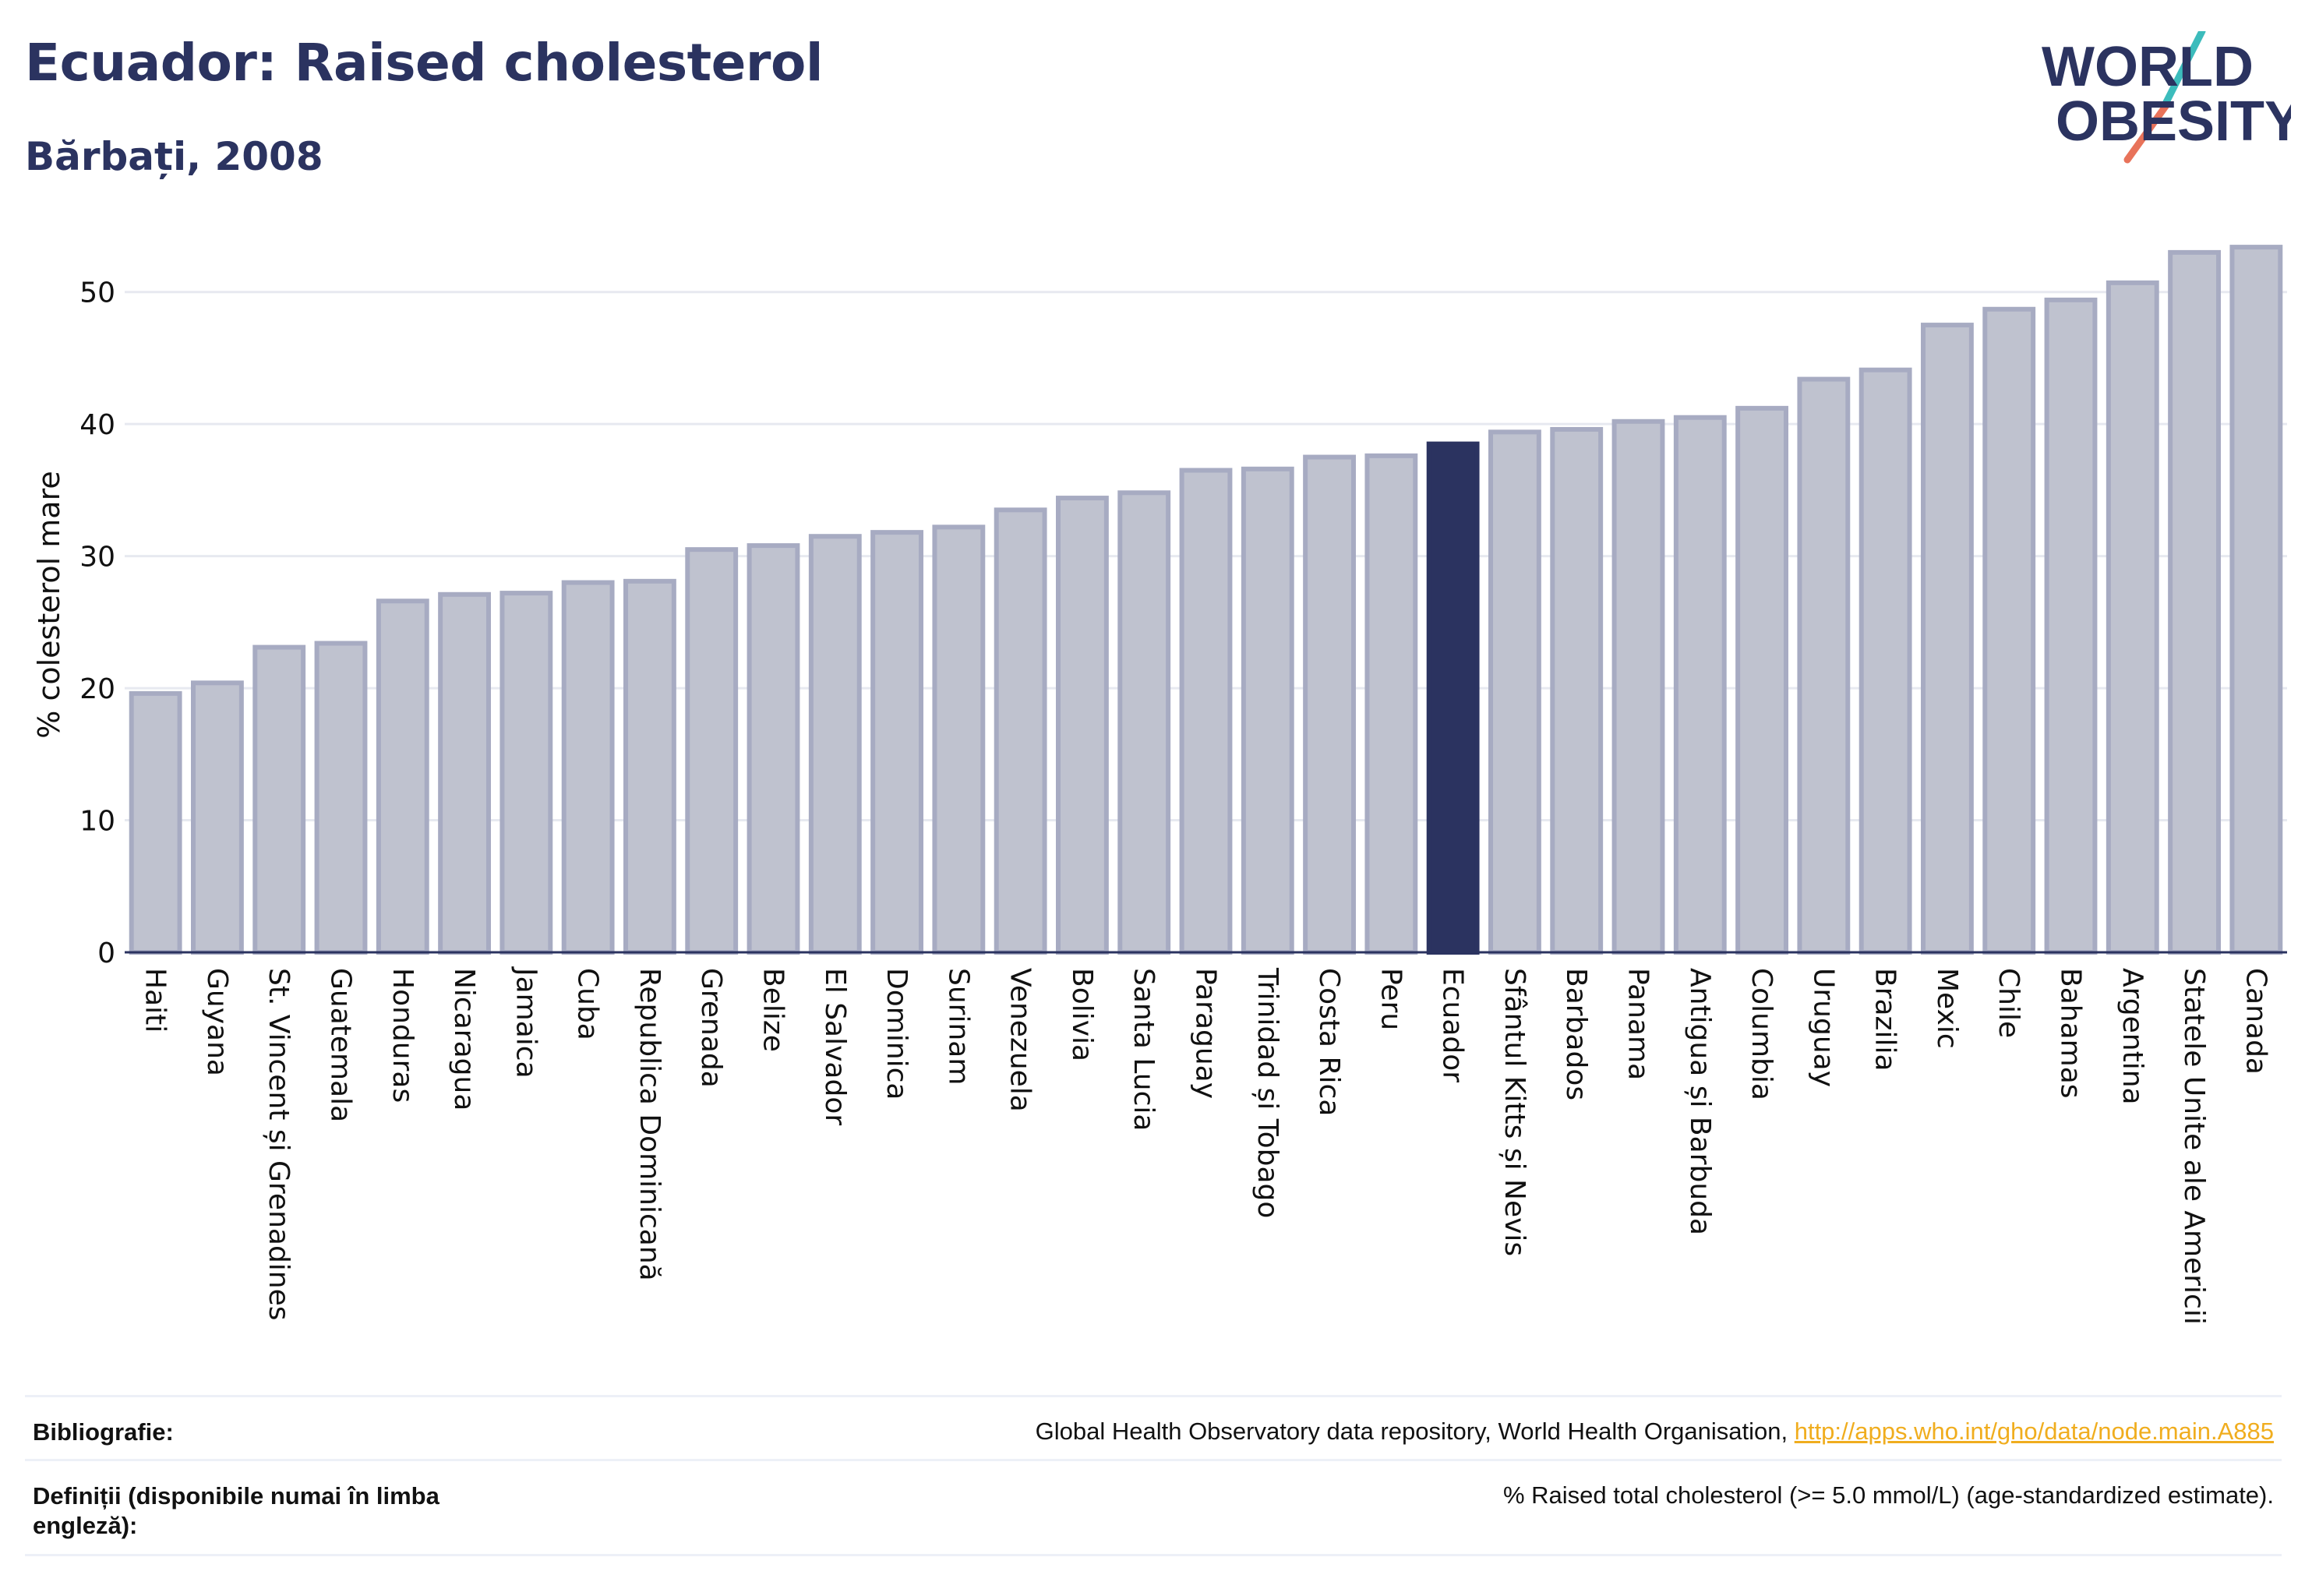 The image size is (2305, 1596). Describe the element at coordinates (2071, 1033) in the screenshot. I see `x-tick-label: Bahamas` at that location.